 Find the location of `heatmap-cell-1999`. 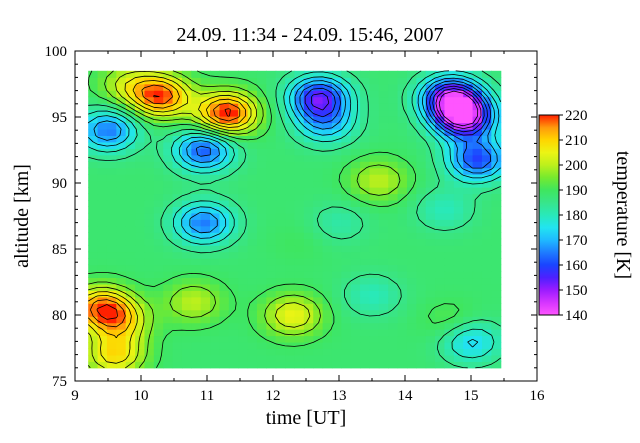

heatmap-cell-1999 is located at coordinates (271, 74).